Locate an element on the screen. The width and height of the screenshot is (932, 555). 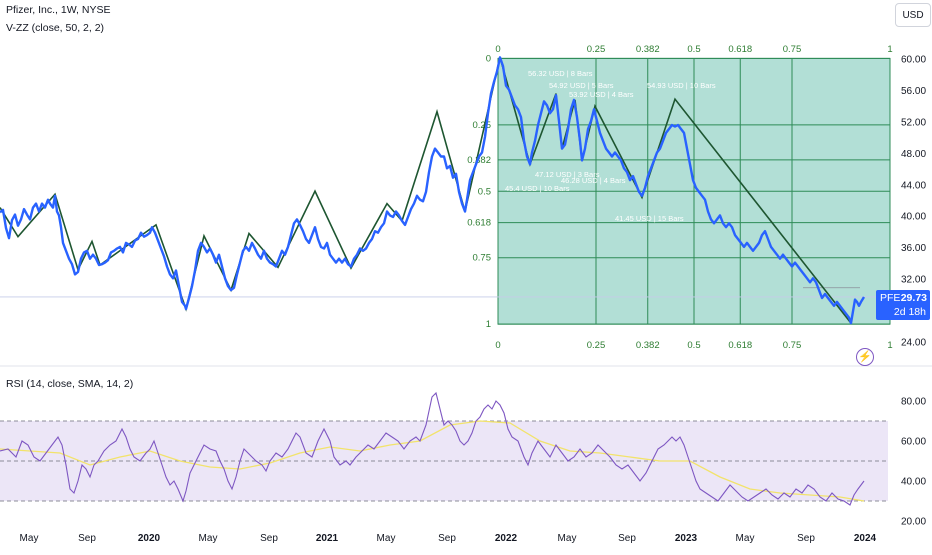
fib-top-label: 0.5 is located at coordinates (693, 49).